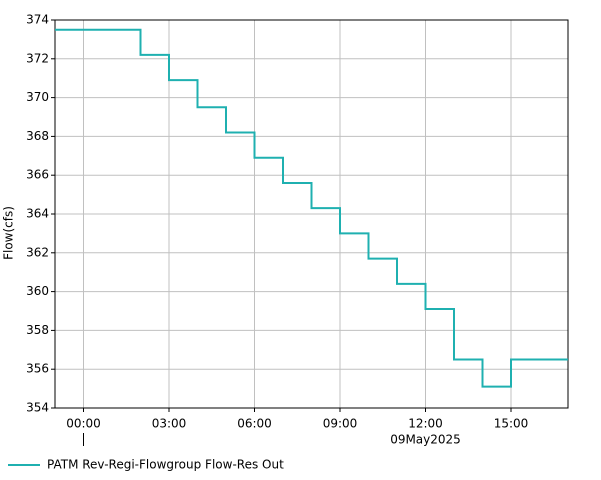  I want to click on x-tick-label: 06:00, so click(254, 424).